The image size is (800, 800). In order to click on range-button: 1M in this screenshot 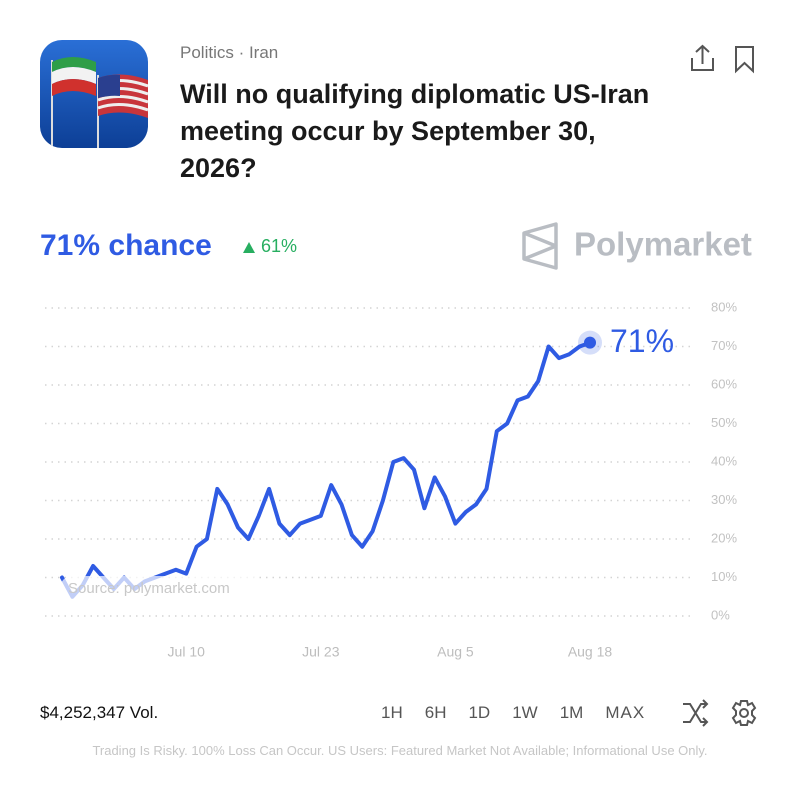, I will do `click(571, 712)`.